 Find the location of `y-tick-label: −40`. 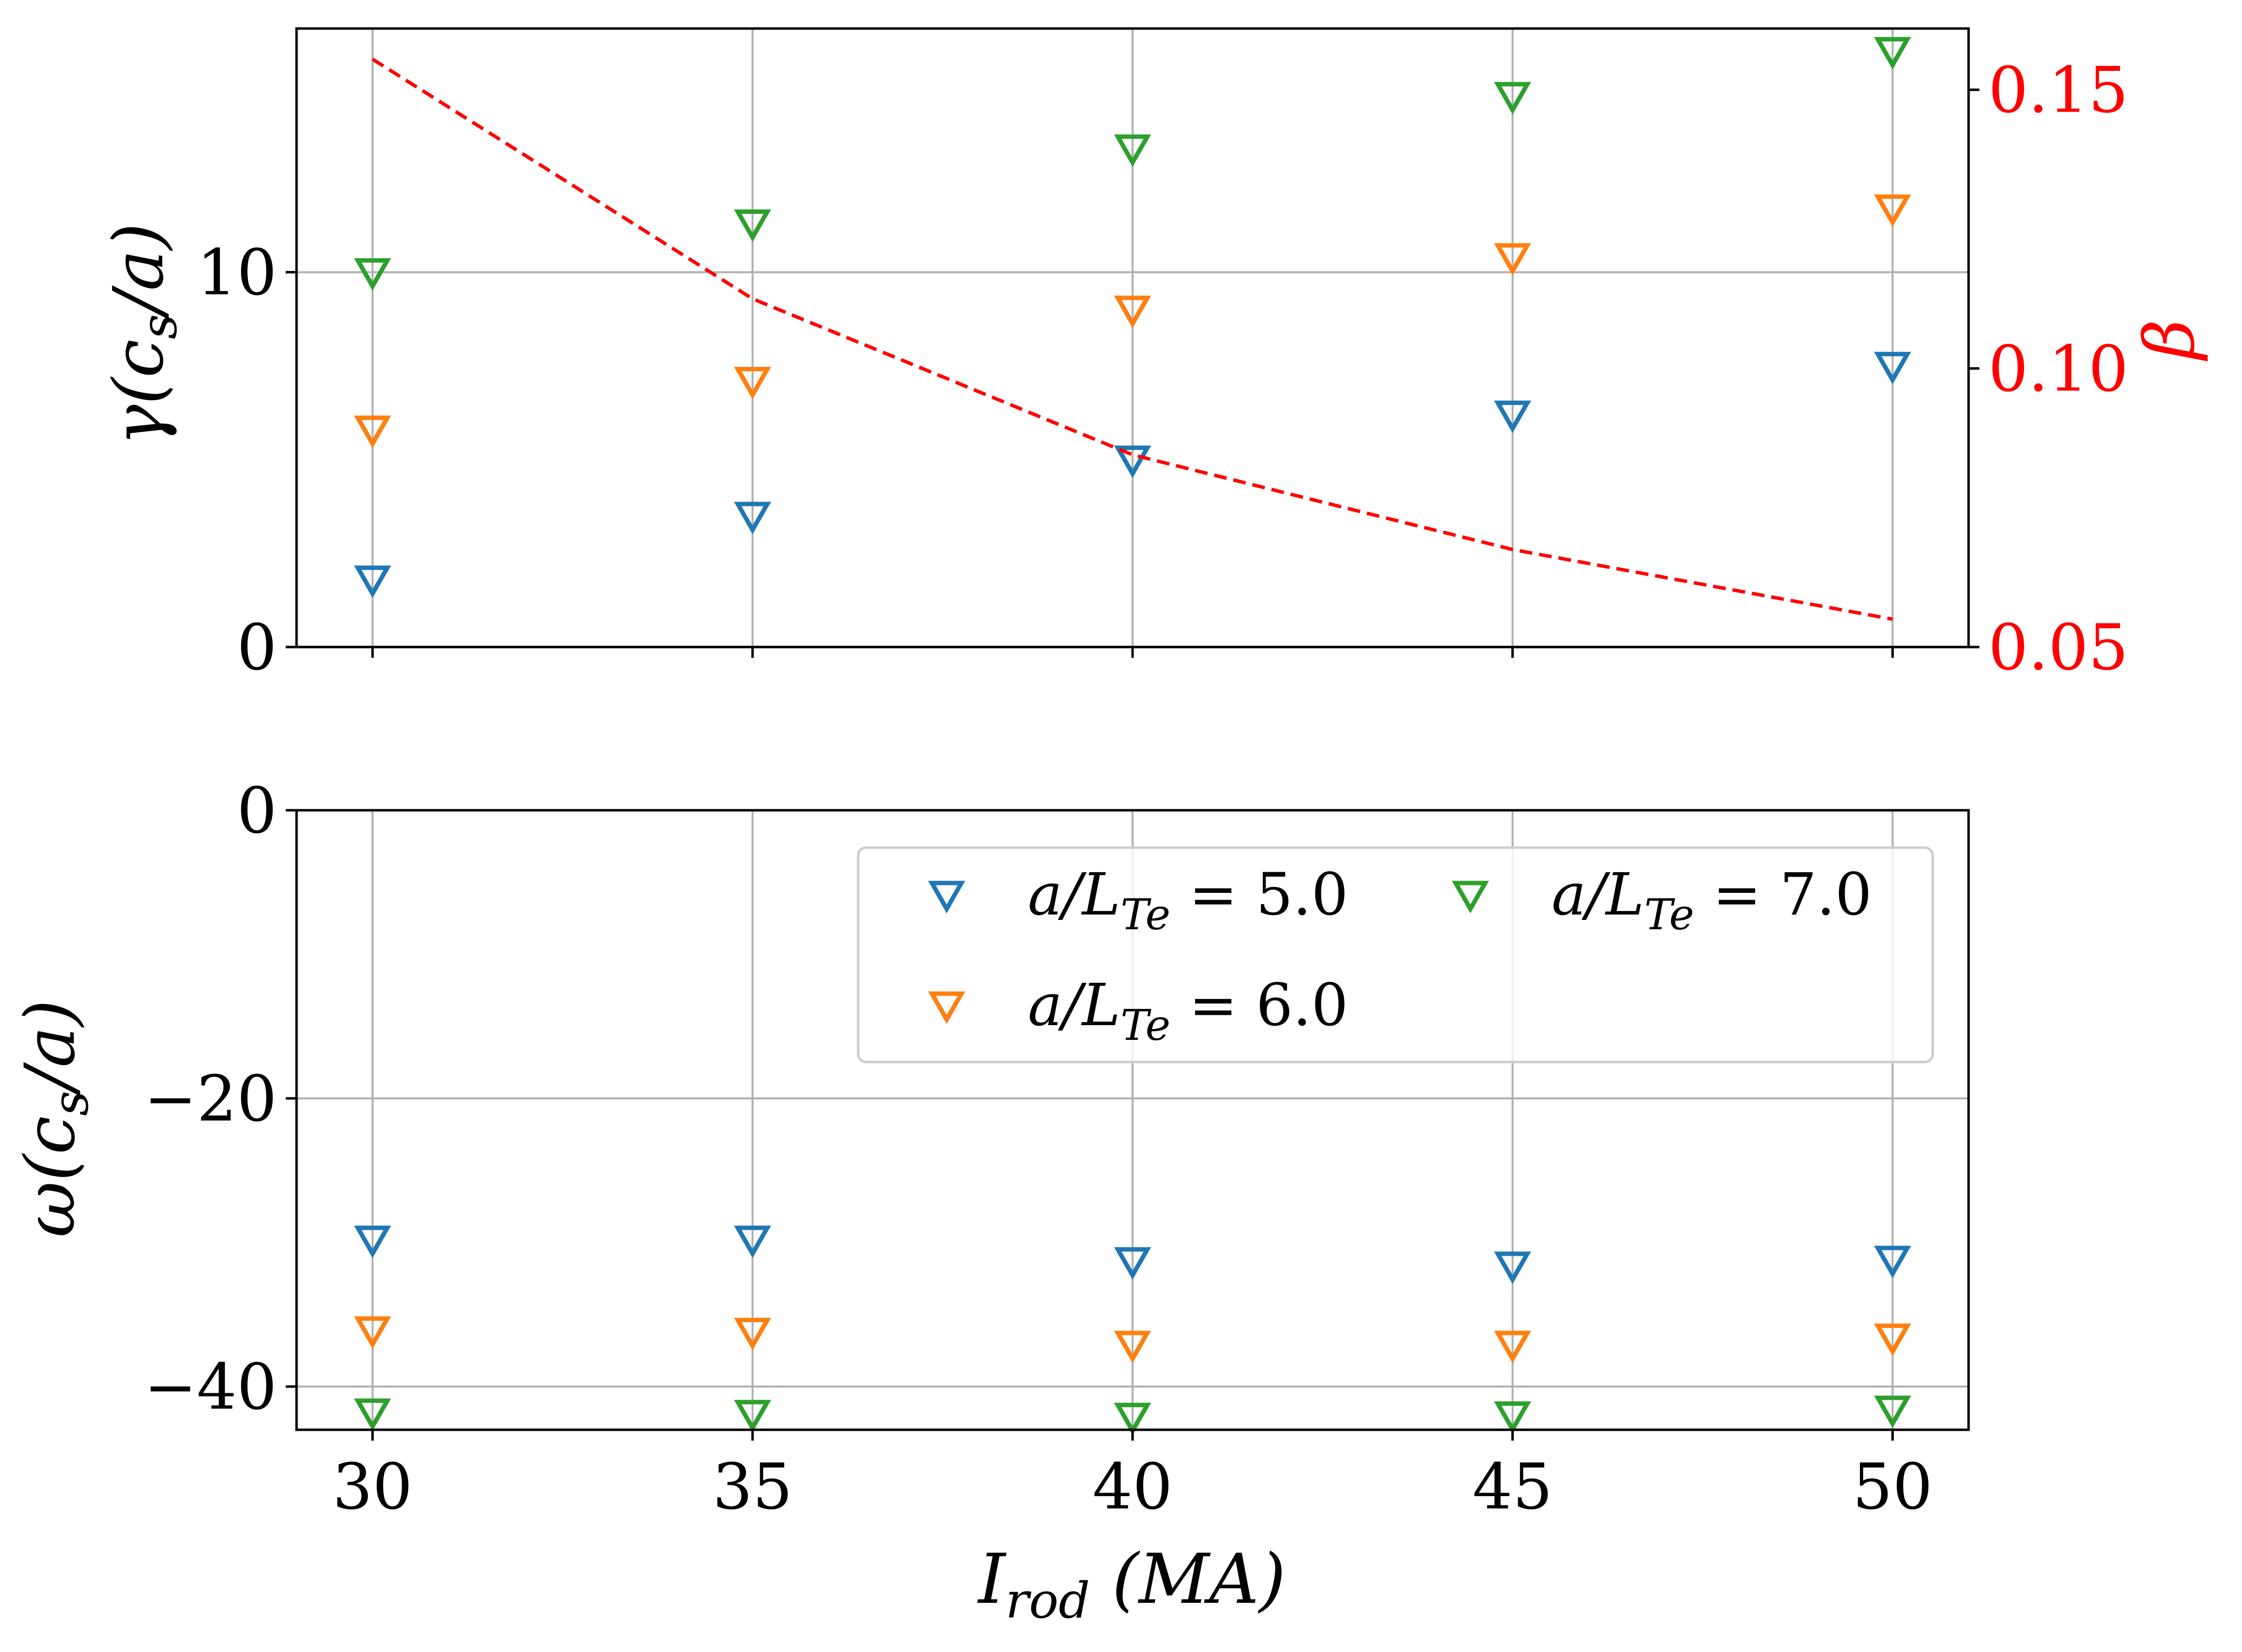

y-tick-label: −40 is located at coordinates (210, 1387).